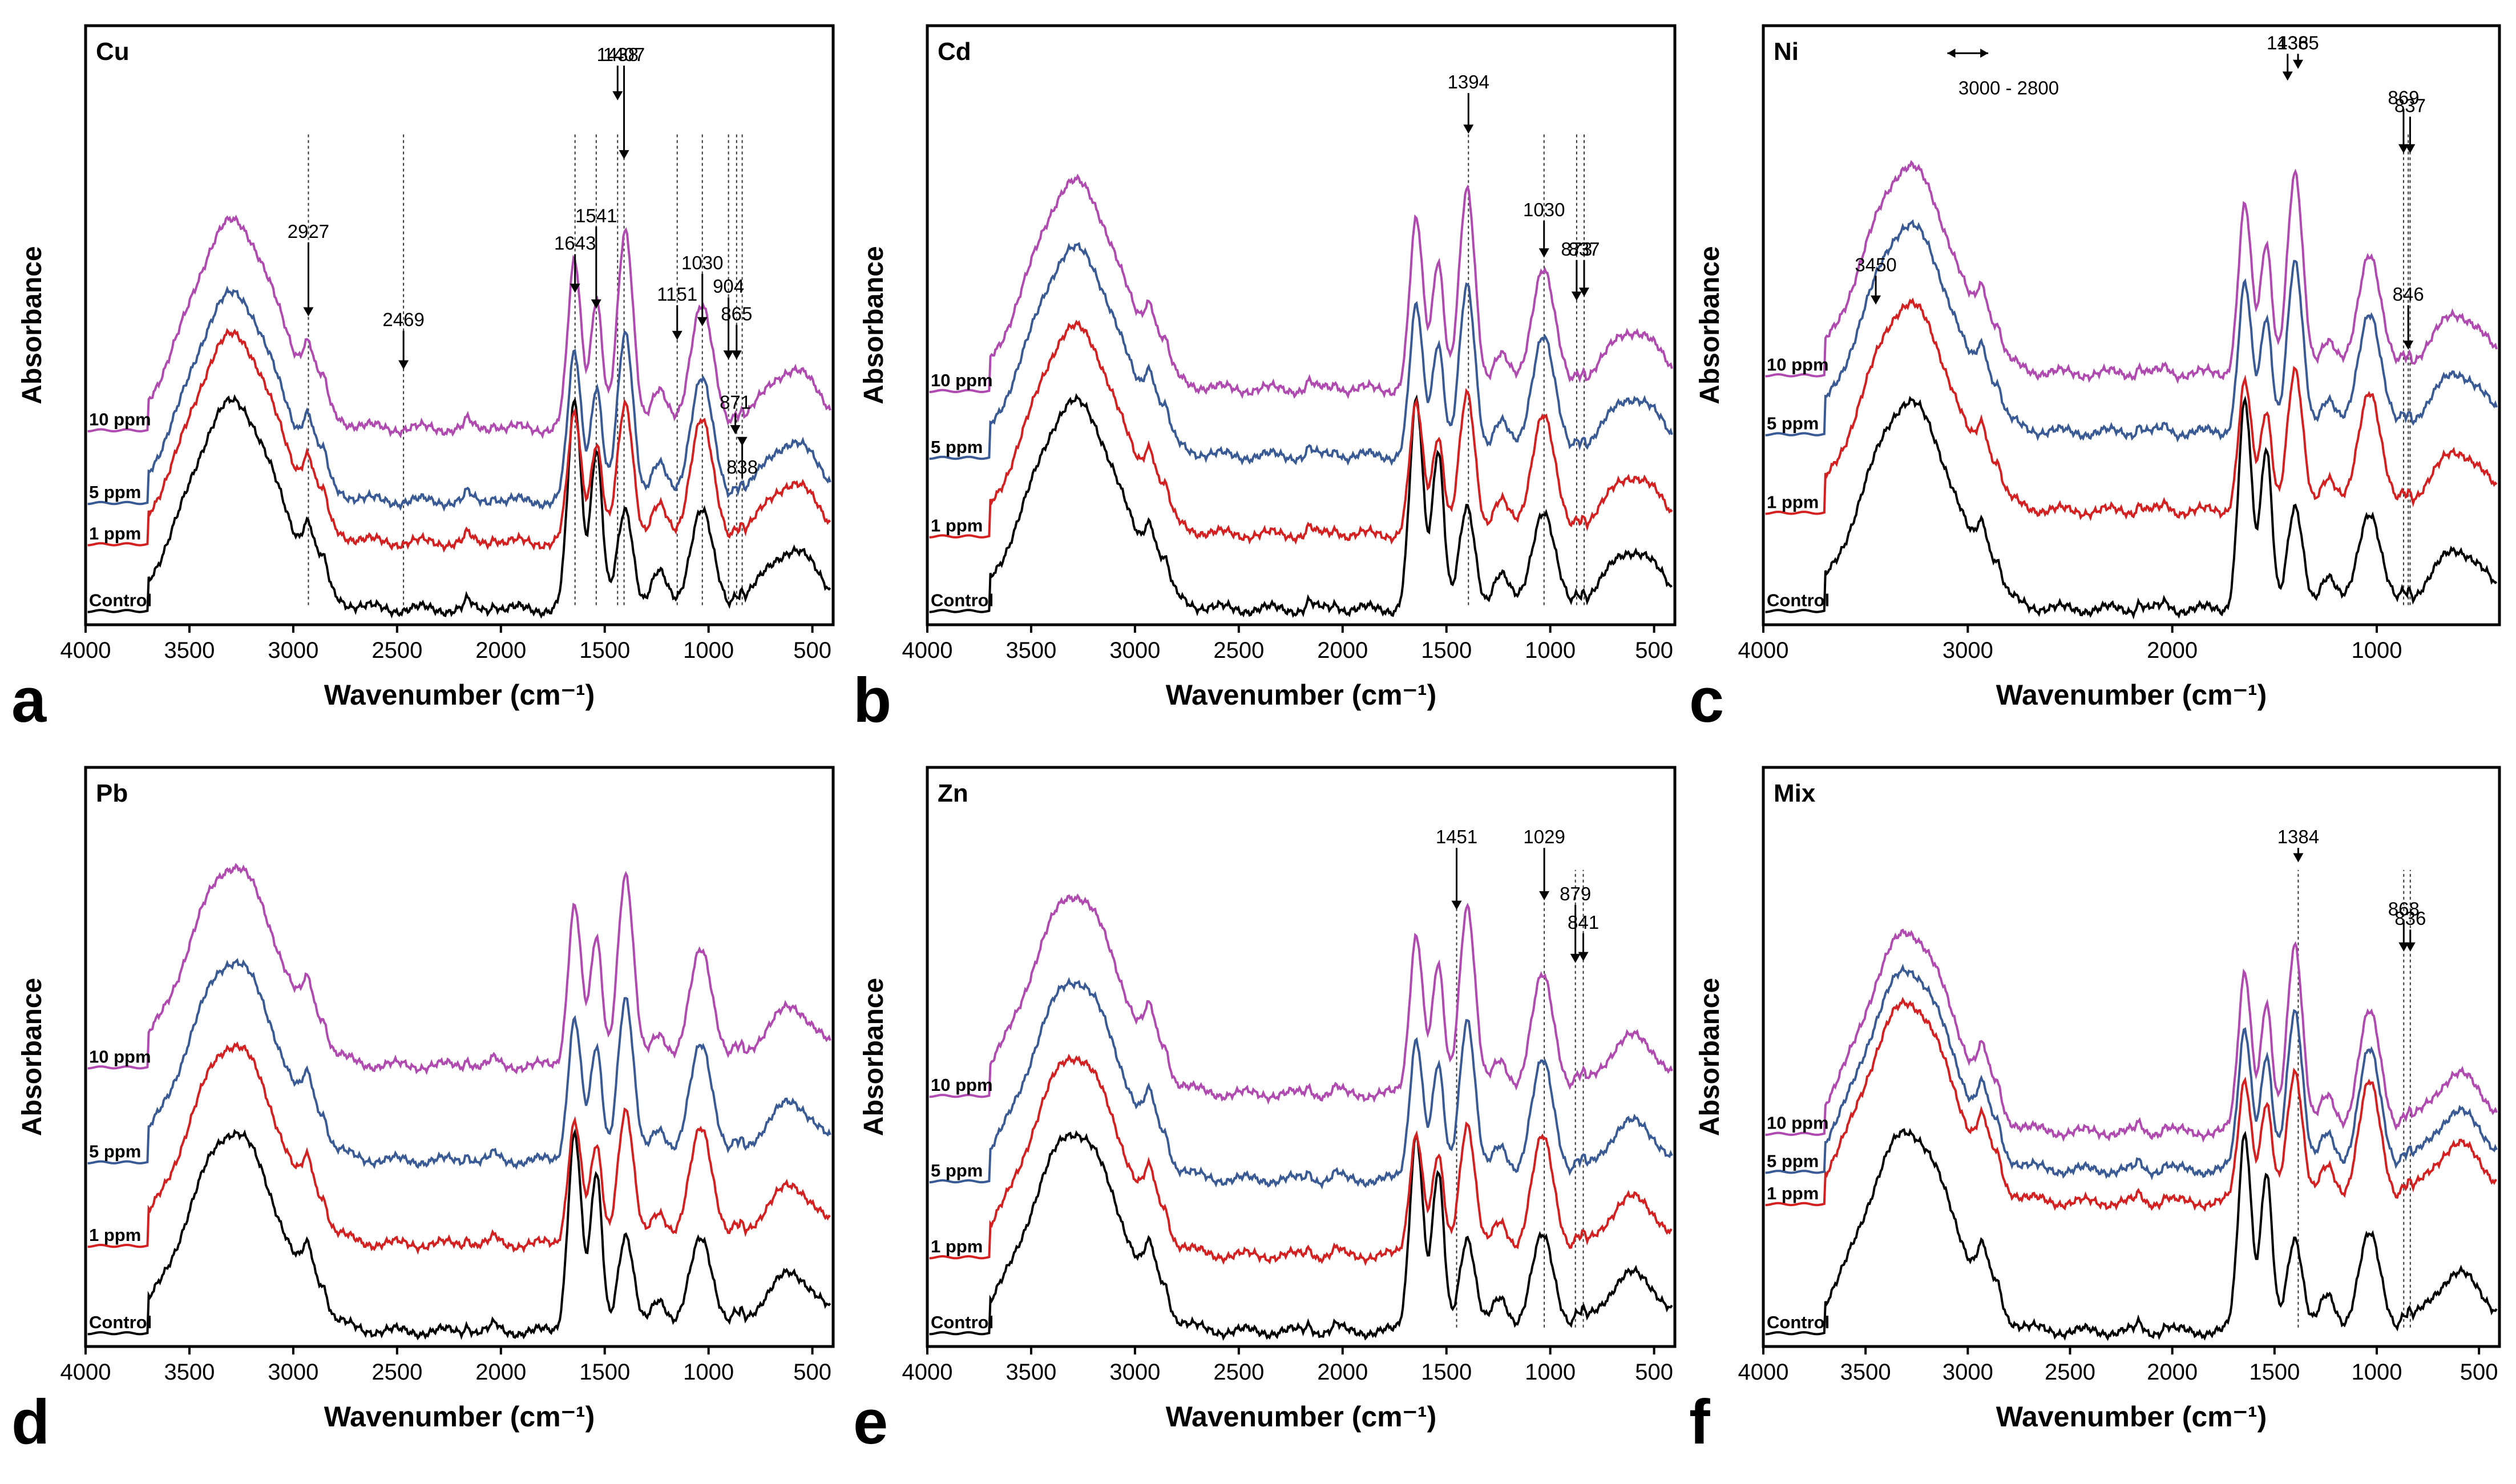 The width and height of the screenshot is (2516, 1484). What do you see at coordinates (2298, 836) in the screenshot?
I see `peak-label: 1384` at bounding box center [2298, 836].